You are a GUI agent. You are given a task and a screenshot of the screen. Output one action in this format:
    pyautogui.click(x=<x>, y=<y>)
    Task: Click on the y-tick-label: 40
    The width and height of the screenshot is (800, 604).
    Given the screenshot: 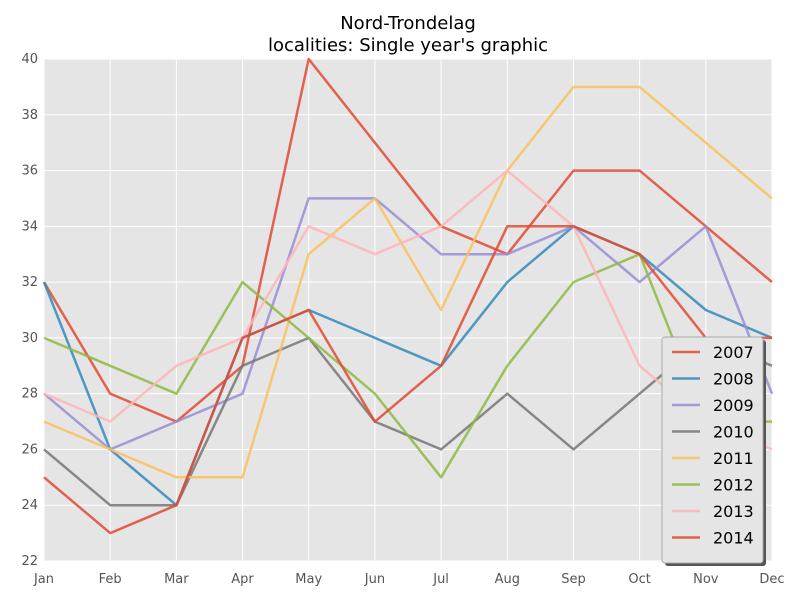 What is the action you would take?
    pyautogui.click(x=29, y=59)
    